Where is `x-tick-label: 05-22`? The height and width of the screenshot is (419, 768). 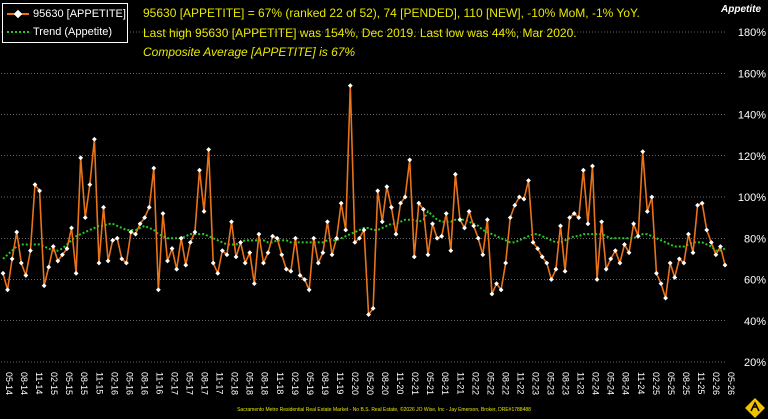 x-tick-label: 05-22 is located at coordinates (490, 383).